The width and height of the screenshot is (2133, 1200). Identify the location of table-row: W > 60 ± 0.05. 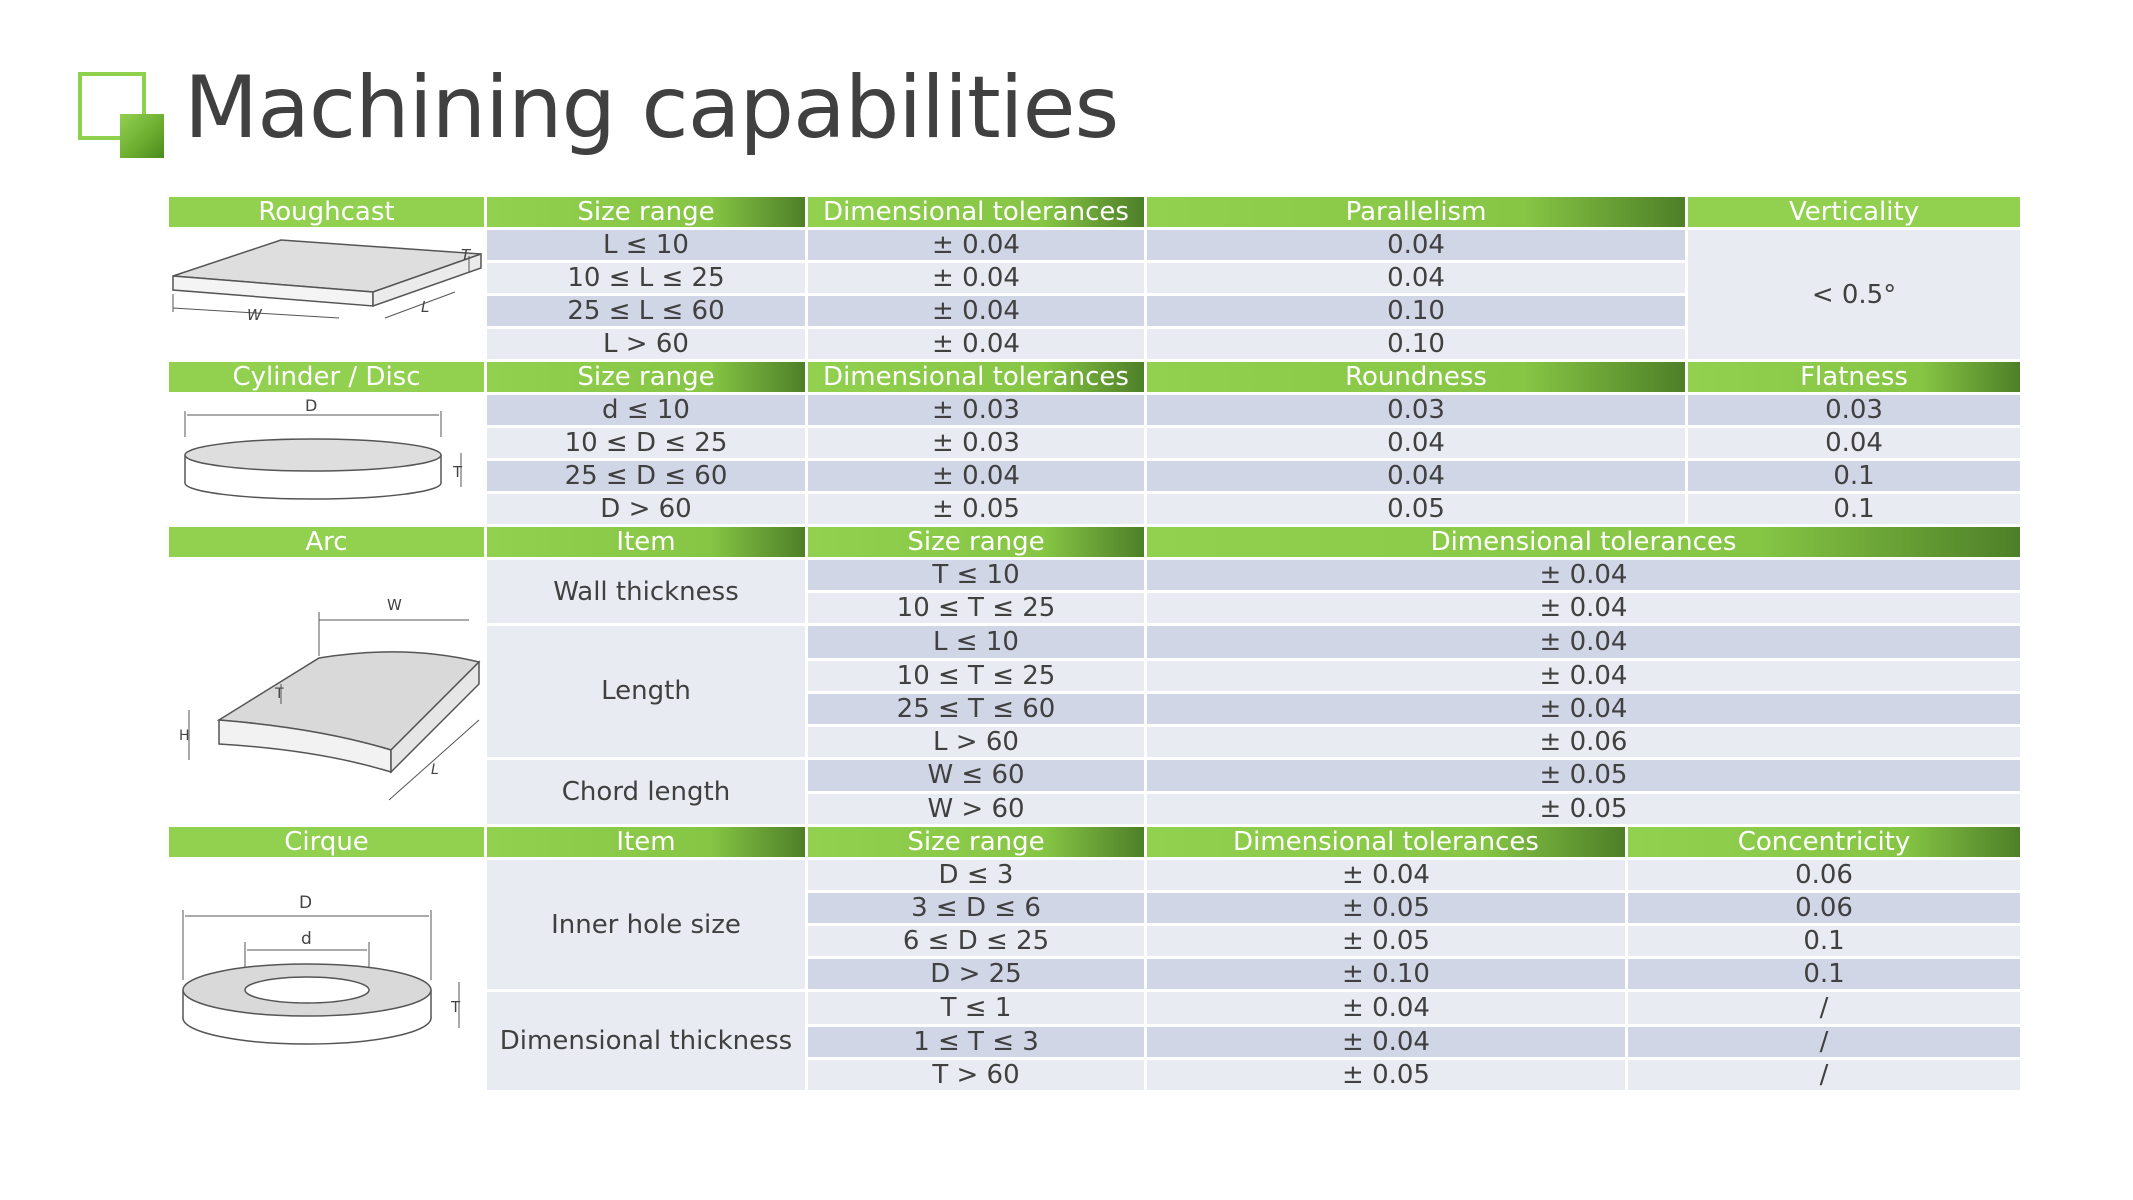
(1095, 809).